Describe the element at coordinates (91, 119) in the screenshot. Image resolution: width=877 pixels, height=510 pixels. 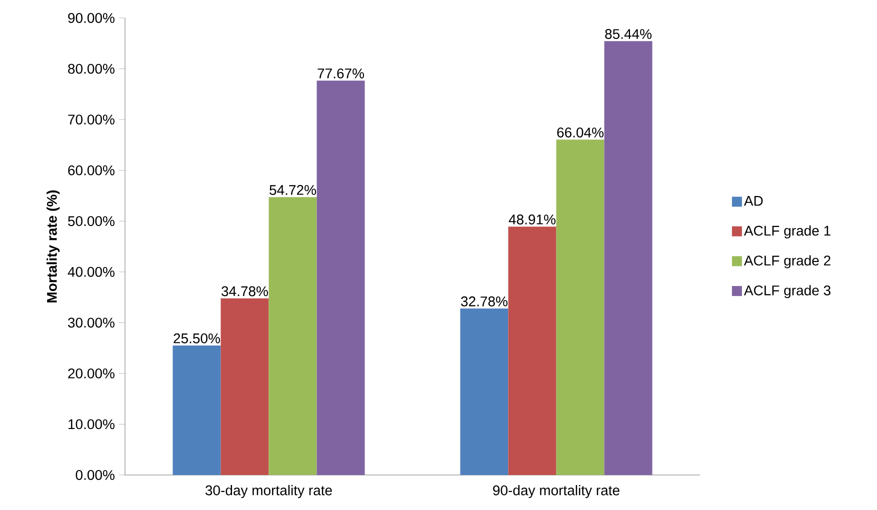
I see `y-tick-label: 70.00%` at that location.